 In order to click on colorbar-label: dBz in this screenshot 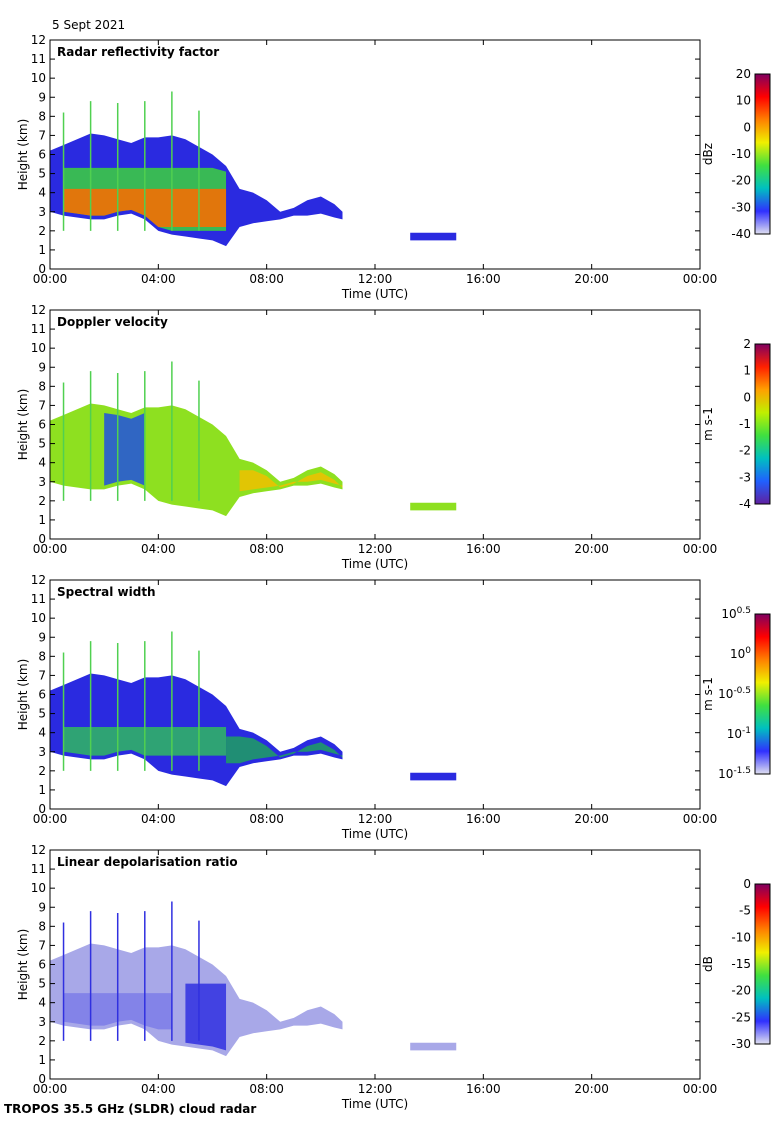, I will do `click(708, 154)`.